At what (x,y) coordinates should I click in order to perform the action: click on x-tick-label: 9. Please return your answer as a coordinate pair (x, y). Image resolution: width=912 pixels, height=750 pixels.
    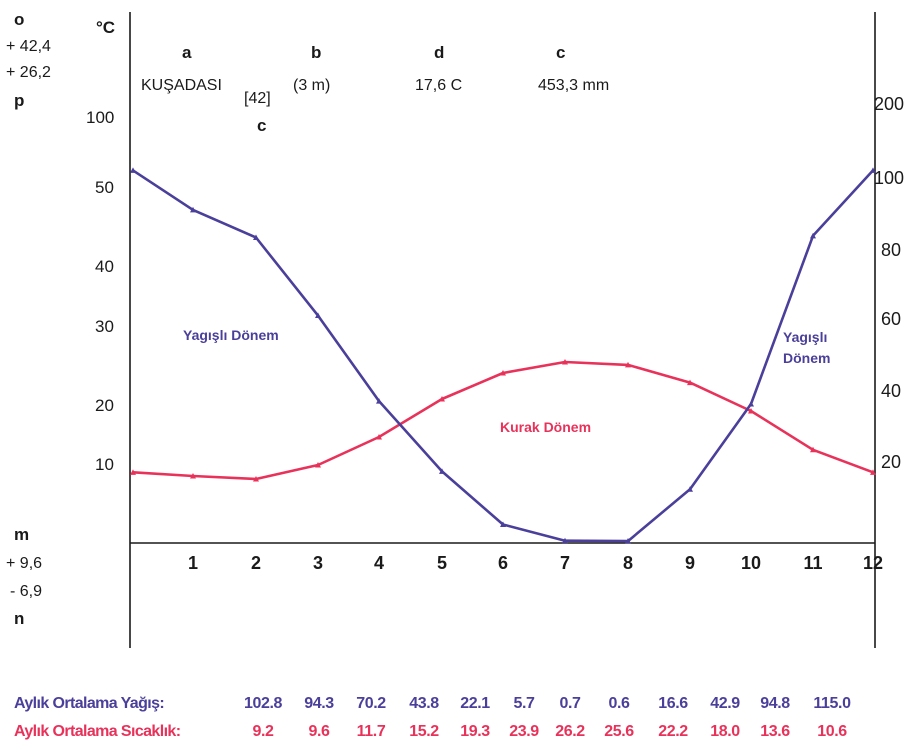
    Looking at the image, I should click on (690, 563).